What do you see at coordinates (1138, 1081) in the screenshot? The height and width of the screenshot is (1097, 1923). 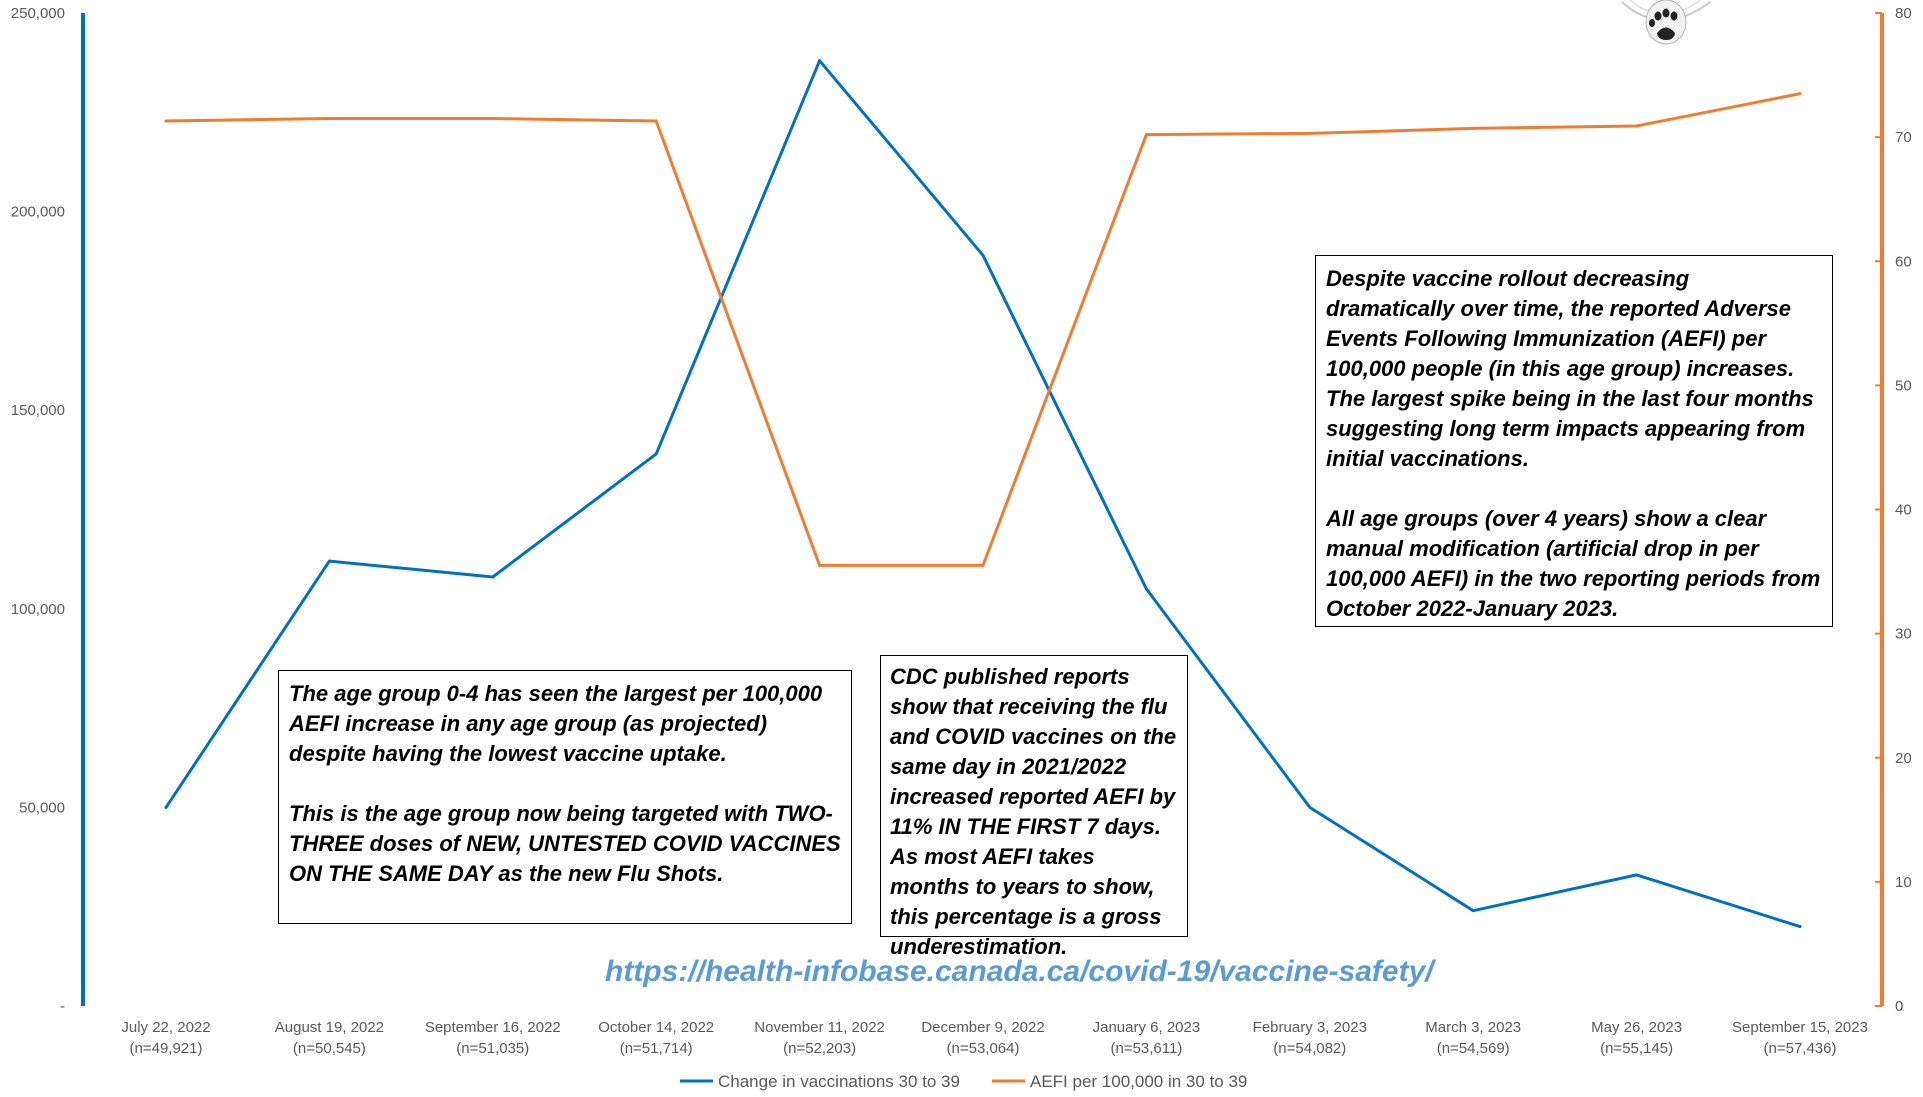 I see `legend-label-2: AEFI per 100,000 in 30 to 39` at bounding box center [1138, 1081].